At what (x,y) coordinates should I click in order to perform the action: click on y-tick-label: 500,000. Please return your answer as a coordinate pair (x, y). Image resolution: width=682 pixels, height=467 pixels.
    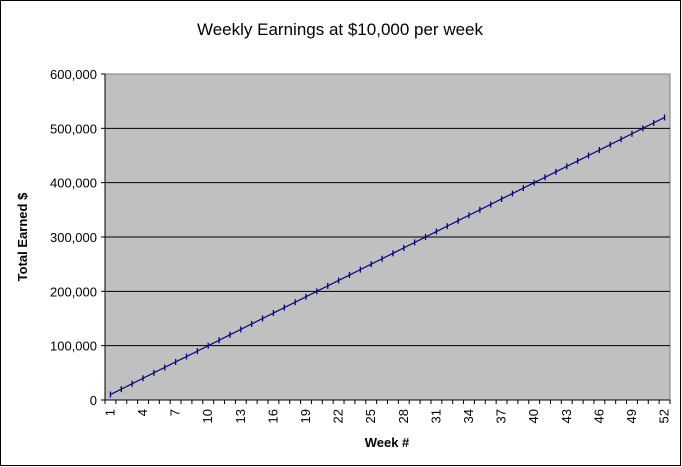
    Looking at the image, I should click on (73, 128).